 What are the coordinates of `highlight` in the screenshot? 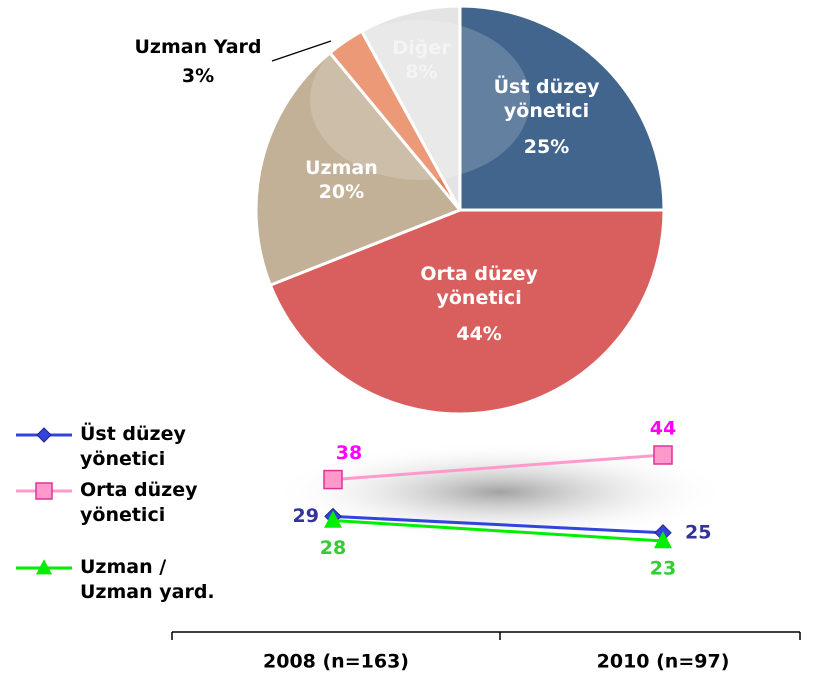 It's located at (420, 100).